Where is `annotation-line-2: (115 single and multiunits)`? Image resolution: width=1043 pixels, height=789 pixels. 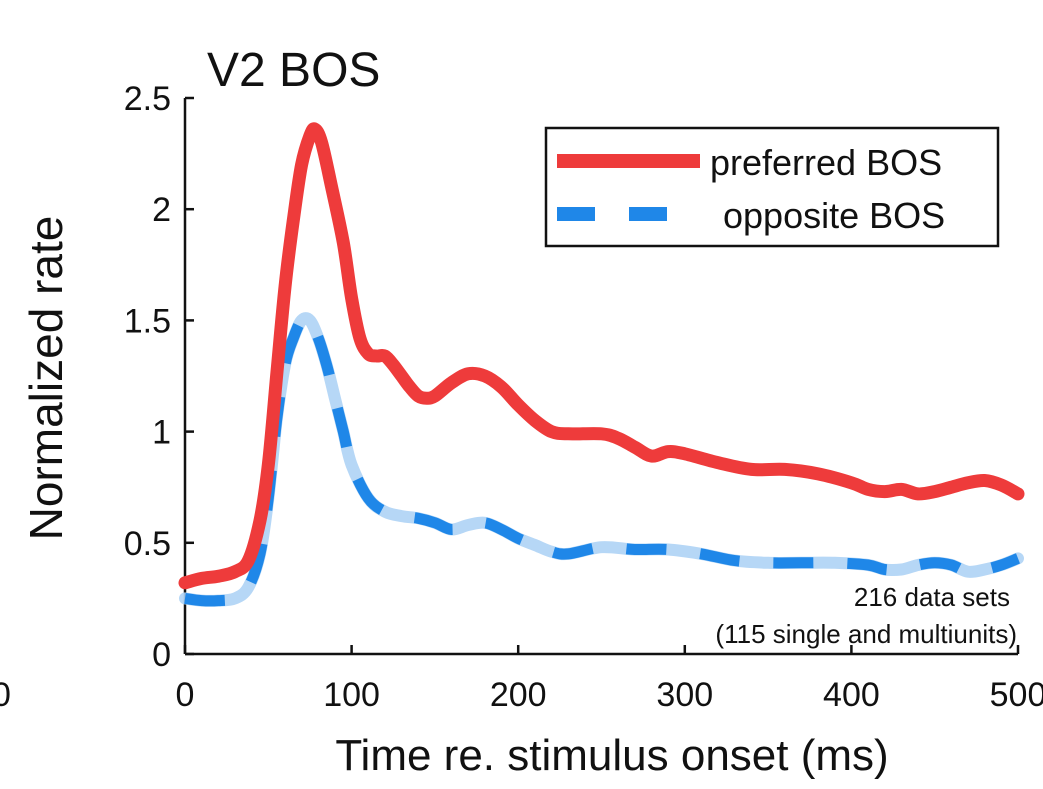 annotation-line-2: (115 single and multiunits) is located at coordinates (866, 634).